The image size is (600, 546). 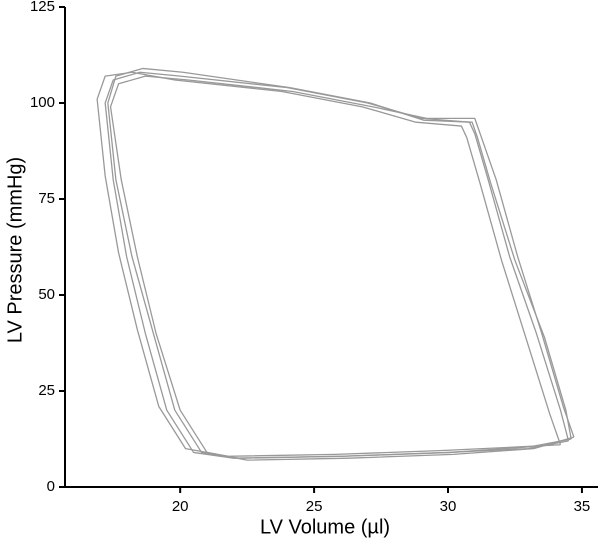 What do you see at coordinates (46, 390) in the screenshot?
I see `y-tick-label: 25` at bounding box center [46, 390].